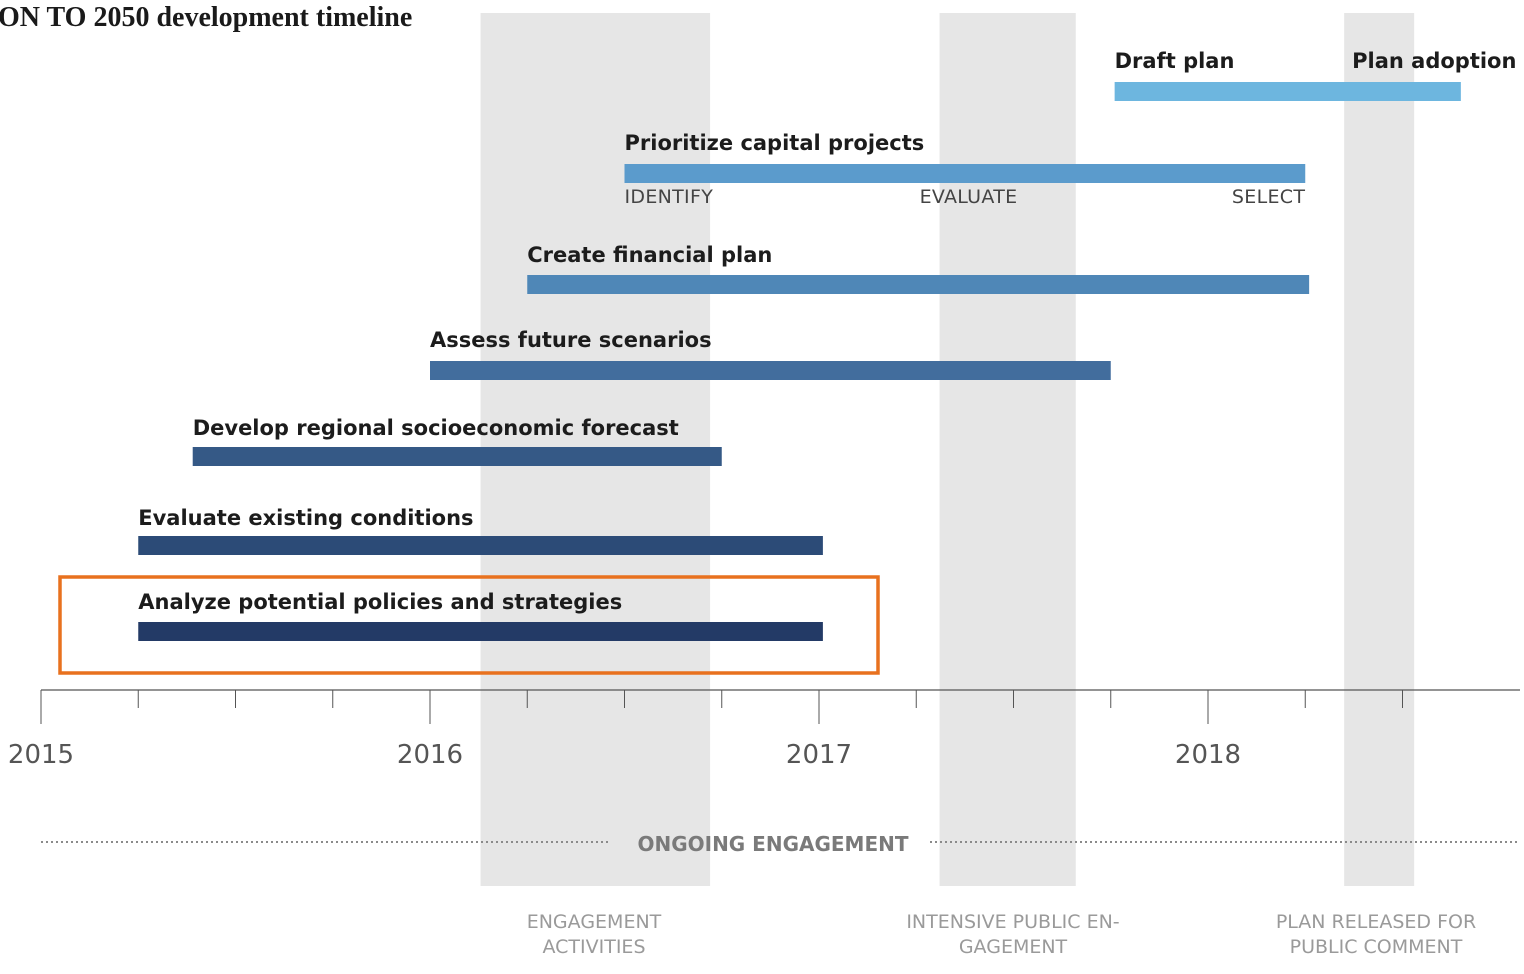  What do you see at coordinates (1268, 197) in the screenshot?
I see `phase-label-select: SELECT` at bounding box center [1268, 197].